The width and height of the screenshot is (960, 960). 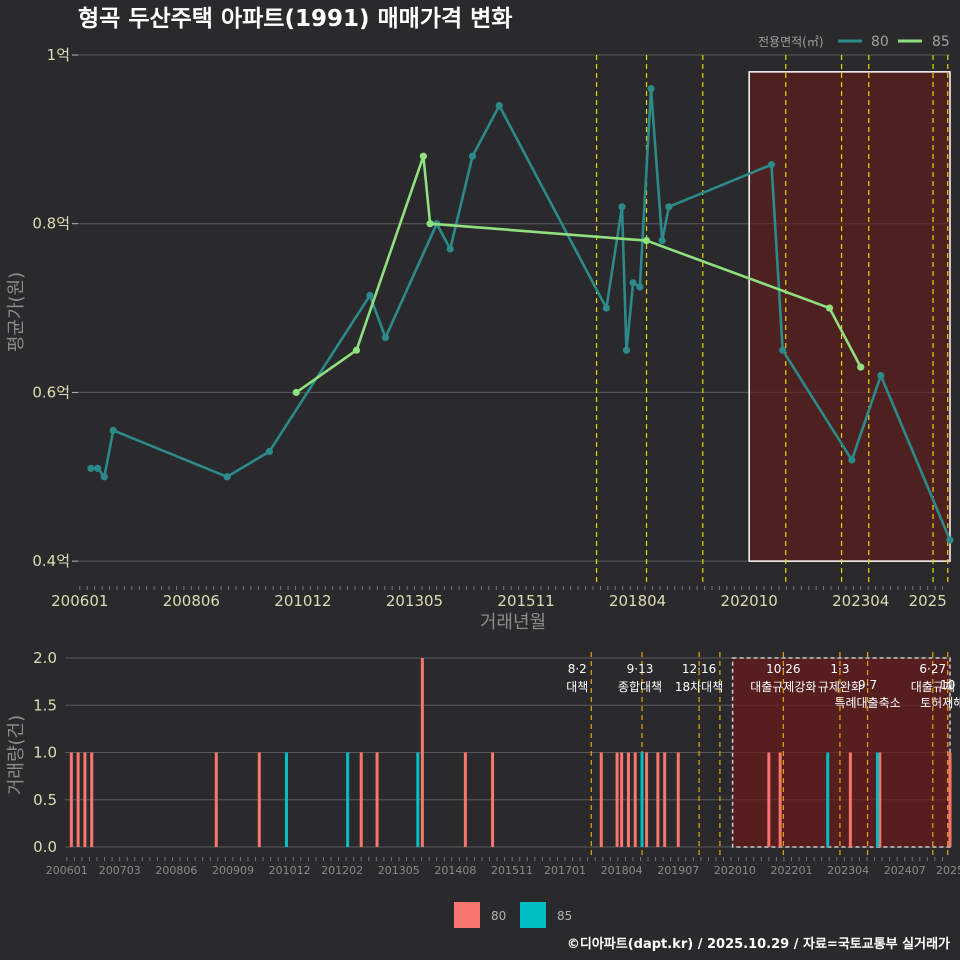 I want to click on policy-label: 대출규제강화, so click(x=783, y=687).